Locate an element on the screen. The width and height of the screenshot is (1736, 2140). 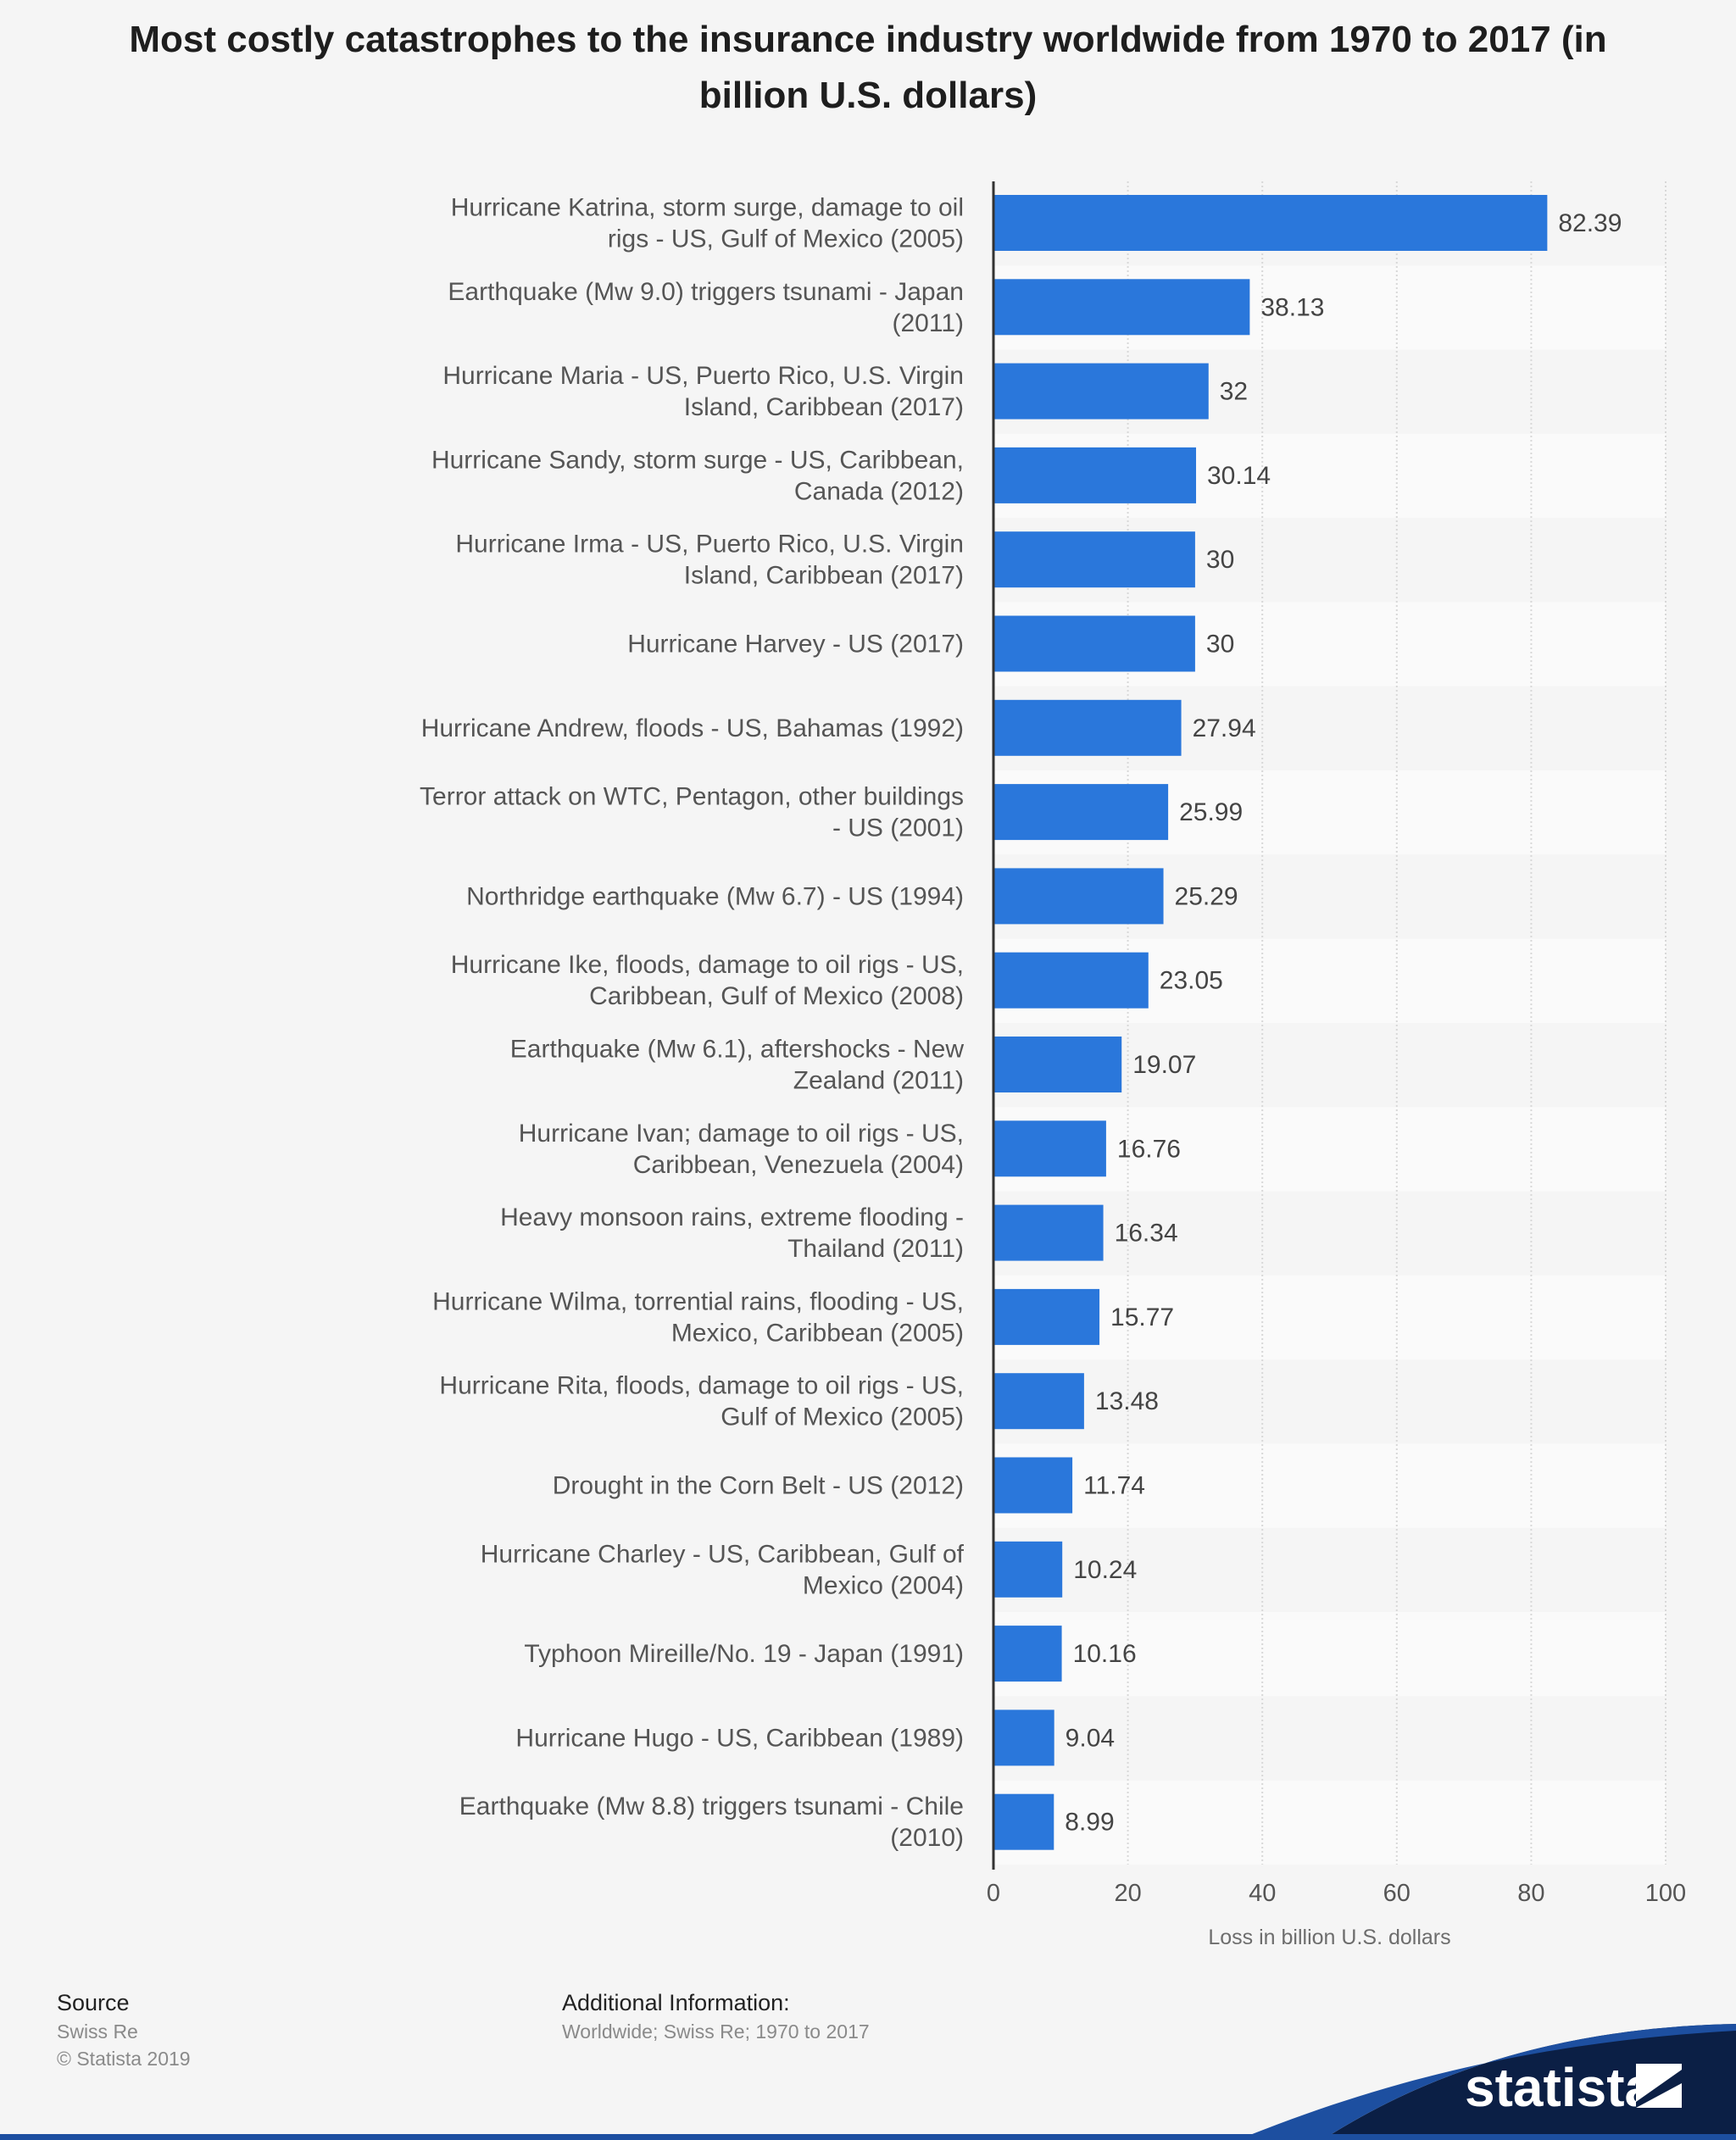
x-tick-label: 80 is located at coordinates (1530, 1893).